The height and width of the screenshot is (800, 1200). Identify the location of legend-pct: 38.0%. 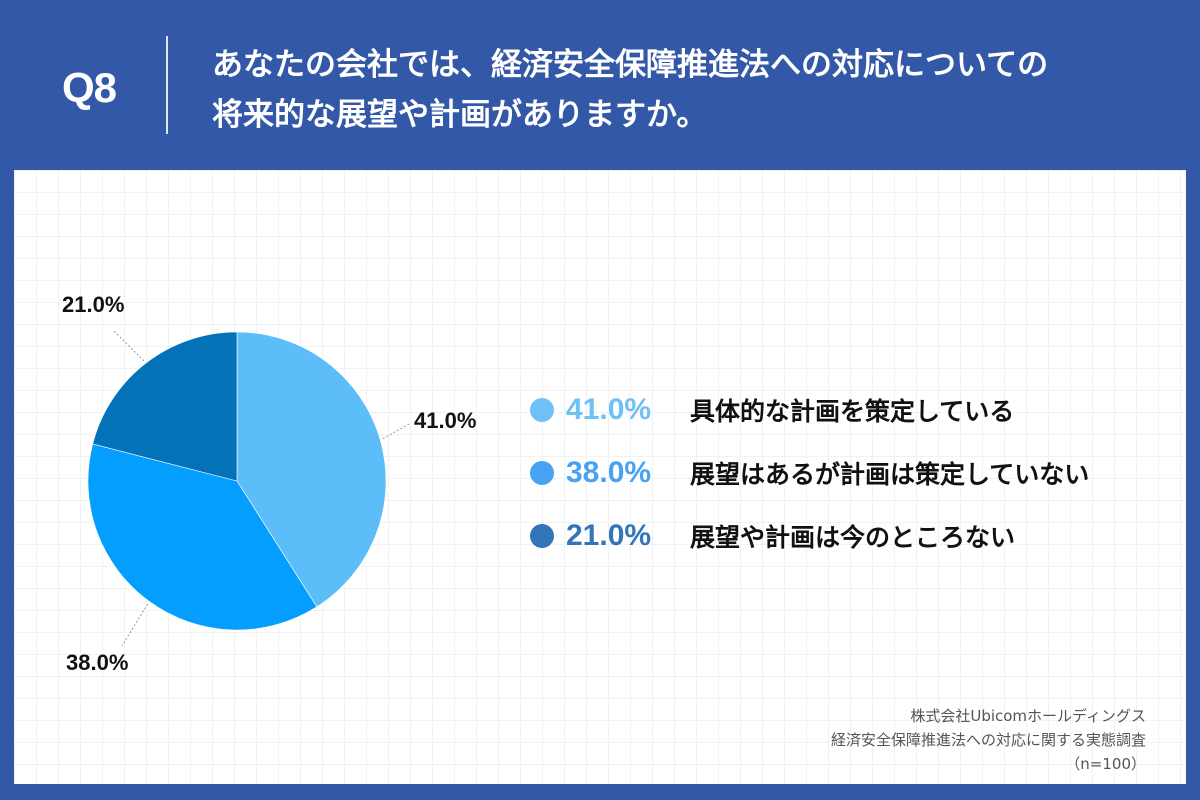
(609, 472).